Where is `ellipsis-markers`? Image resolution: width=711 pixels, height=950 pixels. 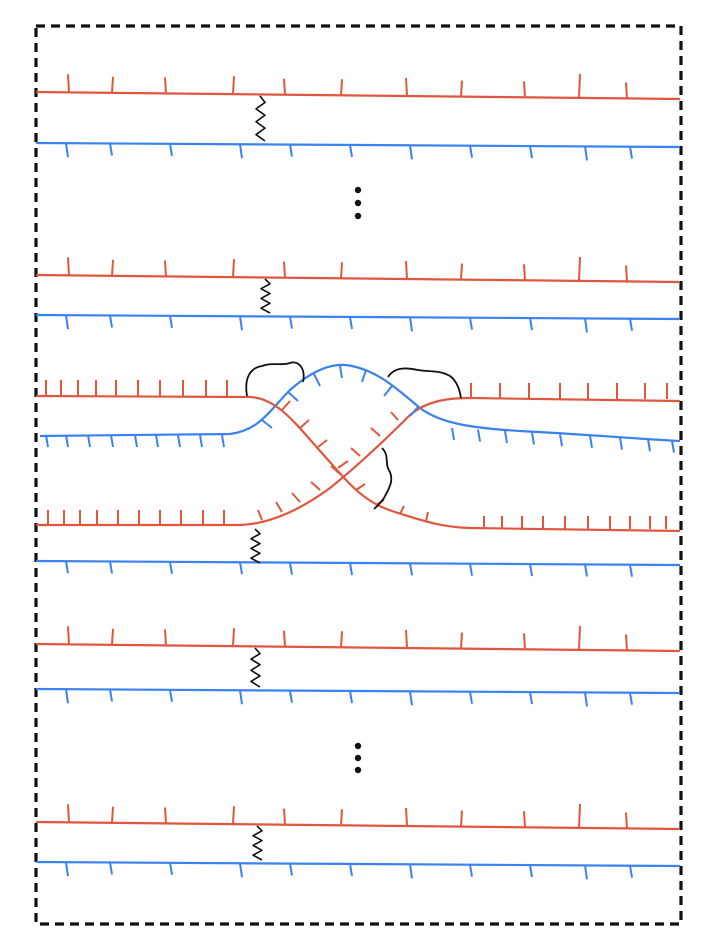 ellipsis-markers is located at coordinates (358, 480).